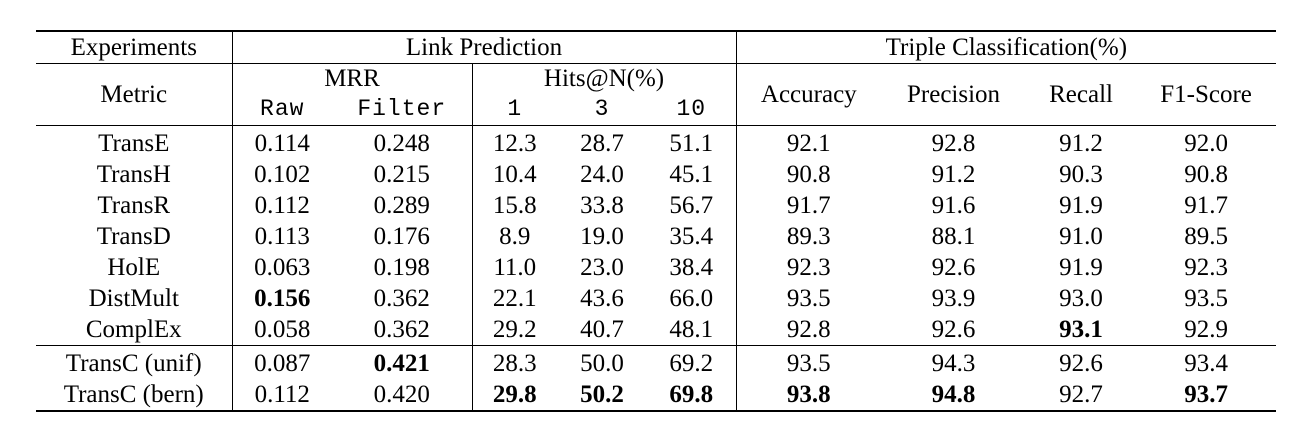 The width and height of the screenshot is (1308, 428). What do you see at coordinates (1206, 94) in the screenshot?
I see `header-f1: F1-Score` at bounding box center [1206, 94].